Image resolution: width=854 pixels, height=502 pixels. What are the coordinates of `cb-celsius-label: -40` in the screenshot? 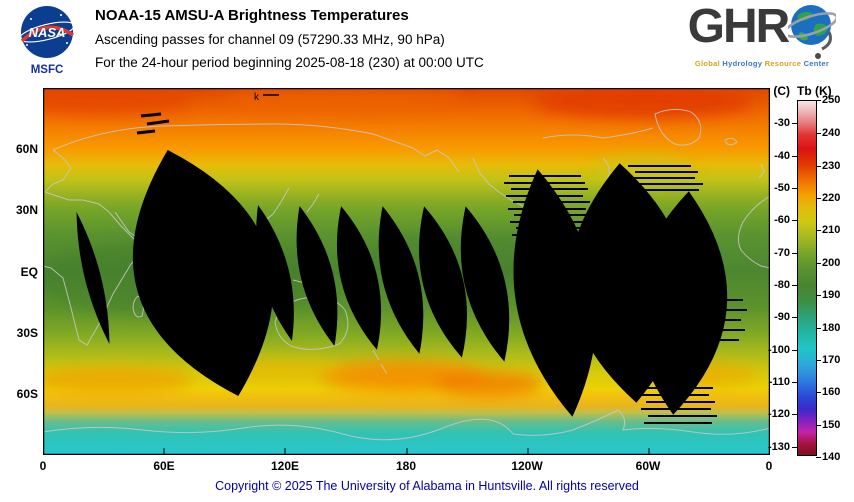 It's located at (774, 156).